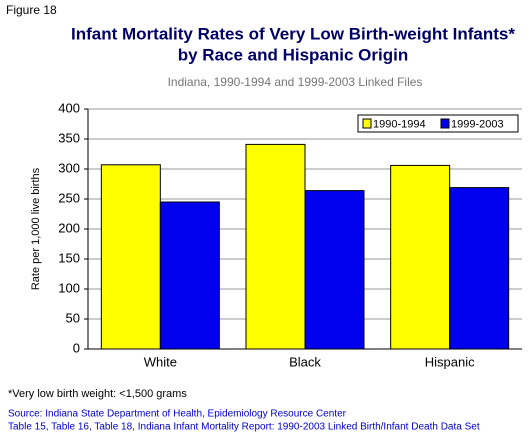  I want to click on legend-label: 1999-2003, so click(477, 124).